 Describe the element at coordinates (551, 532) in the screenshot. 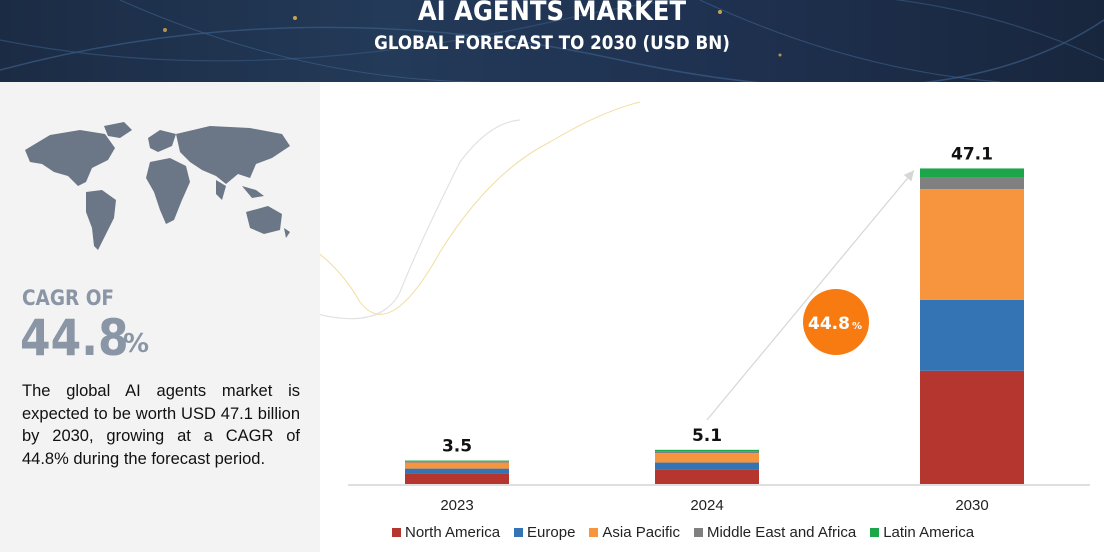

I see `legend-label: Europe` at that location.